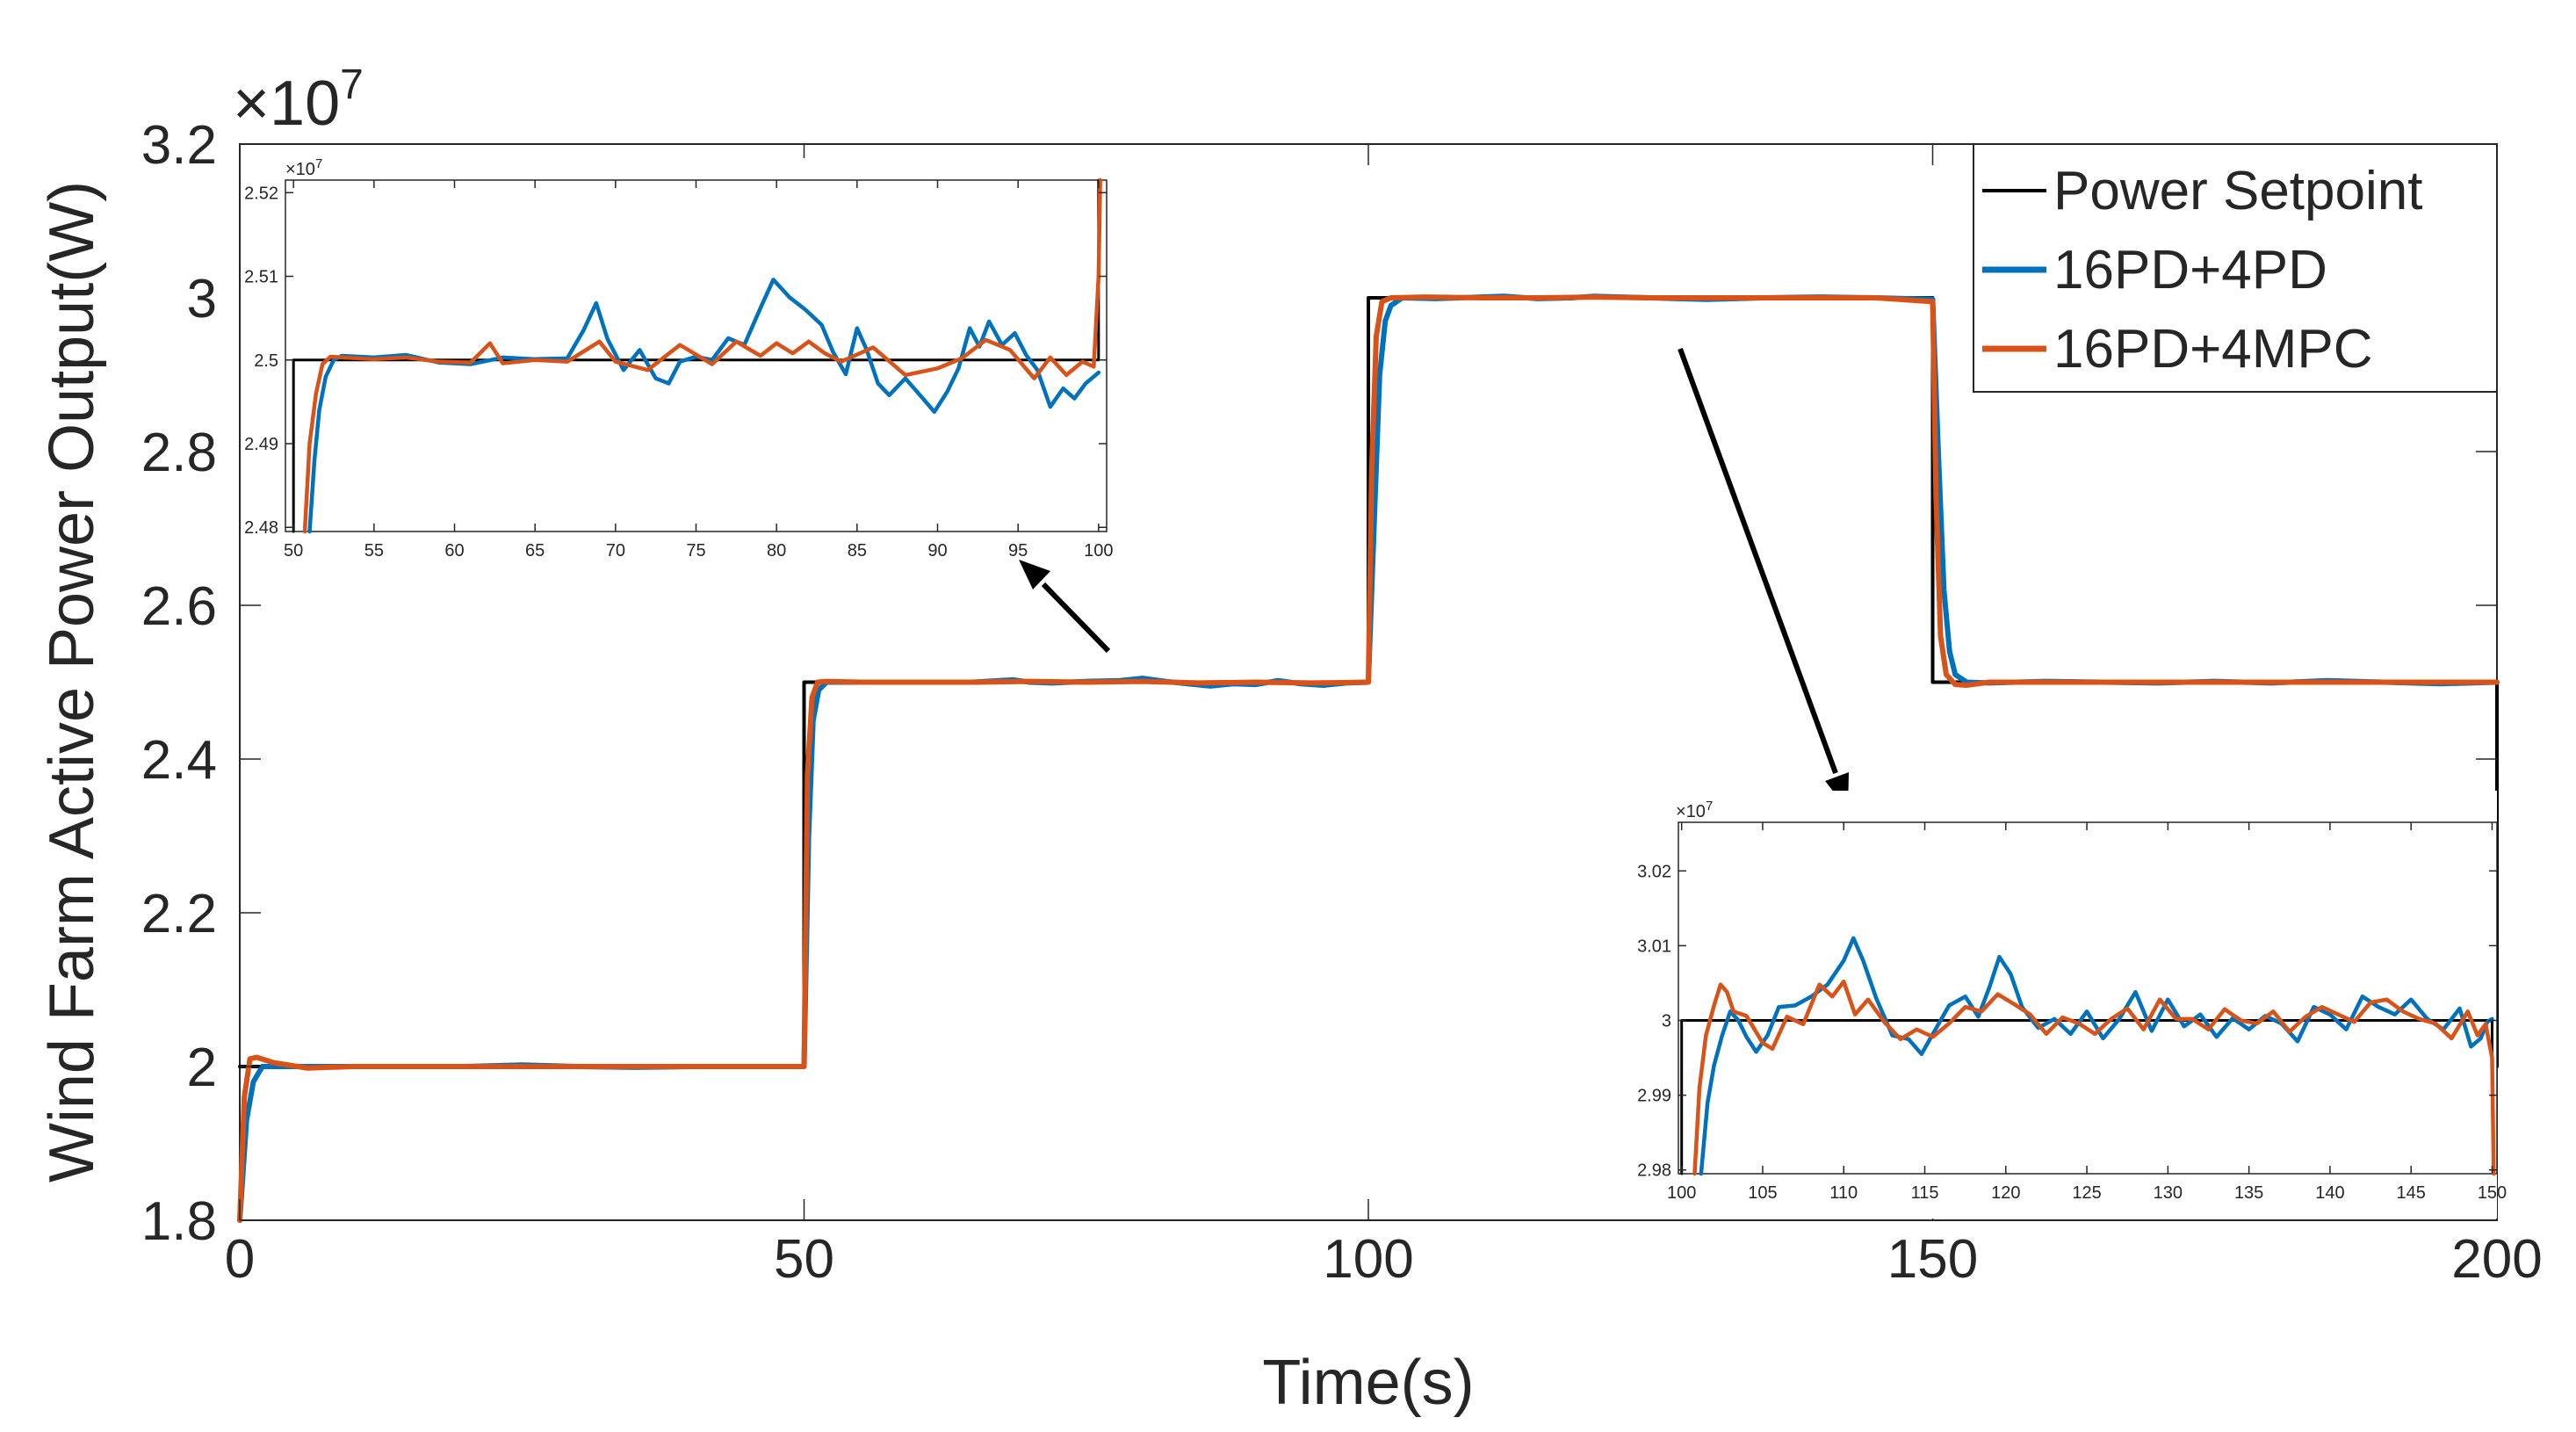 Image resolution: width=2576 pixels, height=1432 pixels. I want to click on legend: Power Setpoint 16PD+4PD 16PD+4MPC, so click(2235, 268).